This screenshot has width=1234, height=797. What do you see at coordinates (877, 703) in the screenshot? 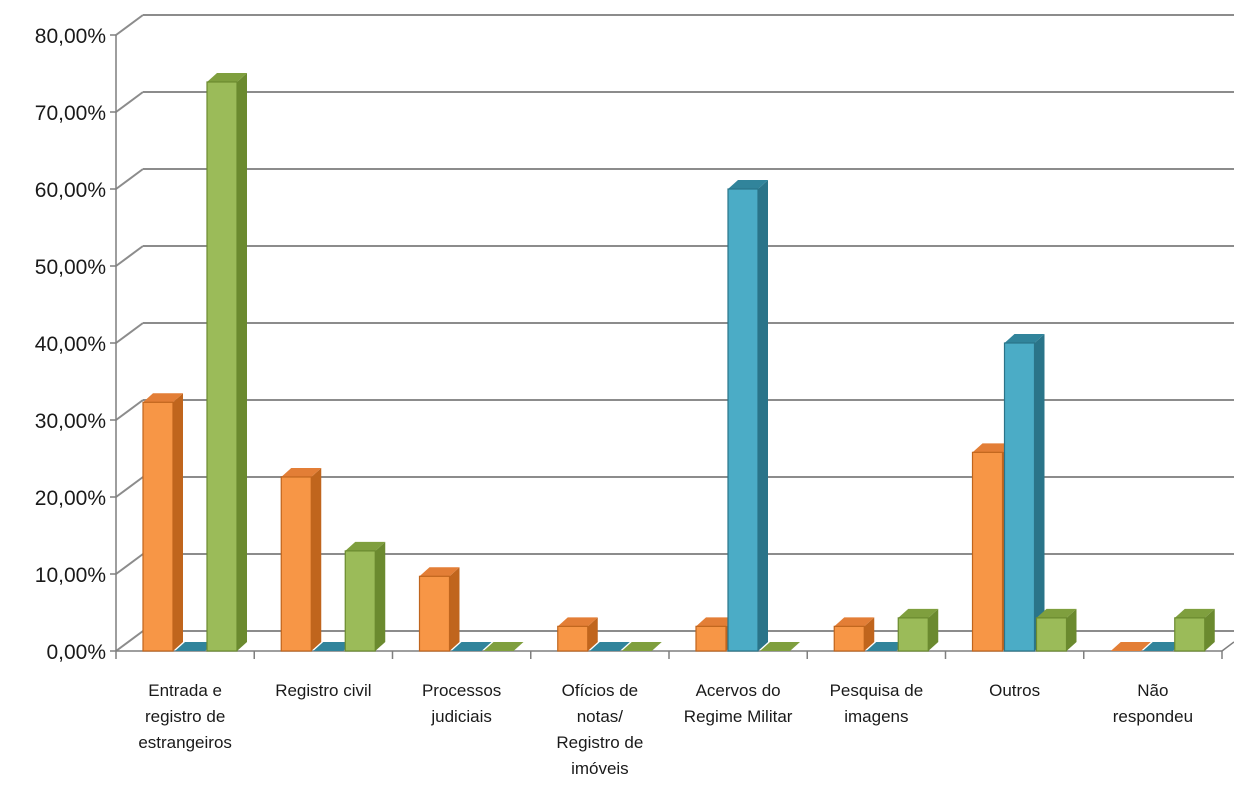
I see `x-tick-label: Pesquisa de imagens` at bounding box center [877, 703].